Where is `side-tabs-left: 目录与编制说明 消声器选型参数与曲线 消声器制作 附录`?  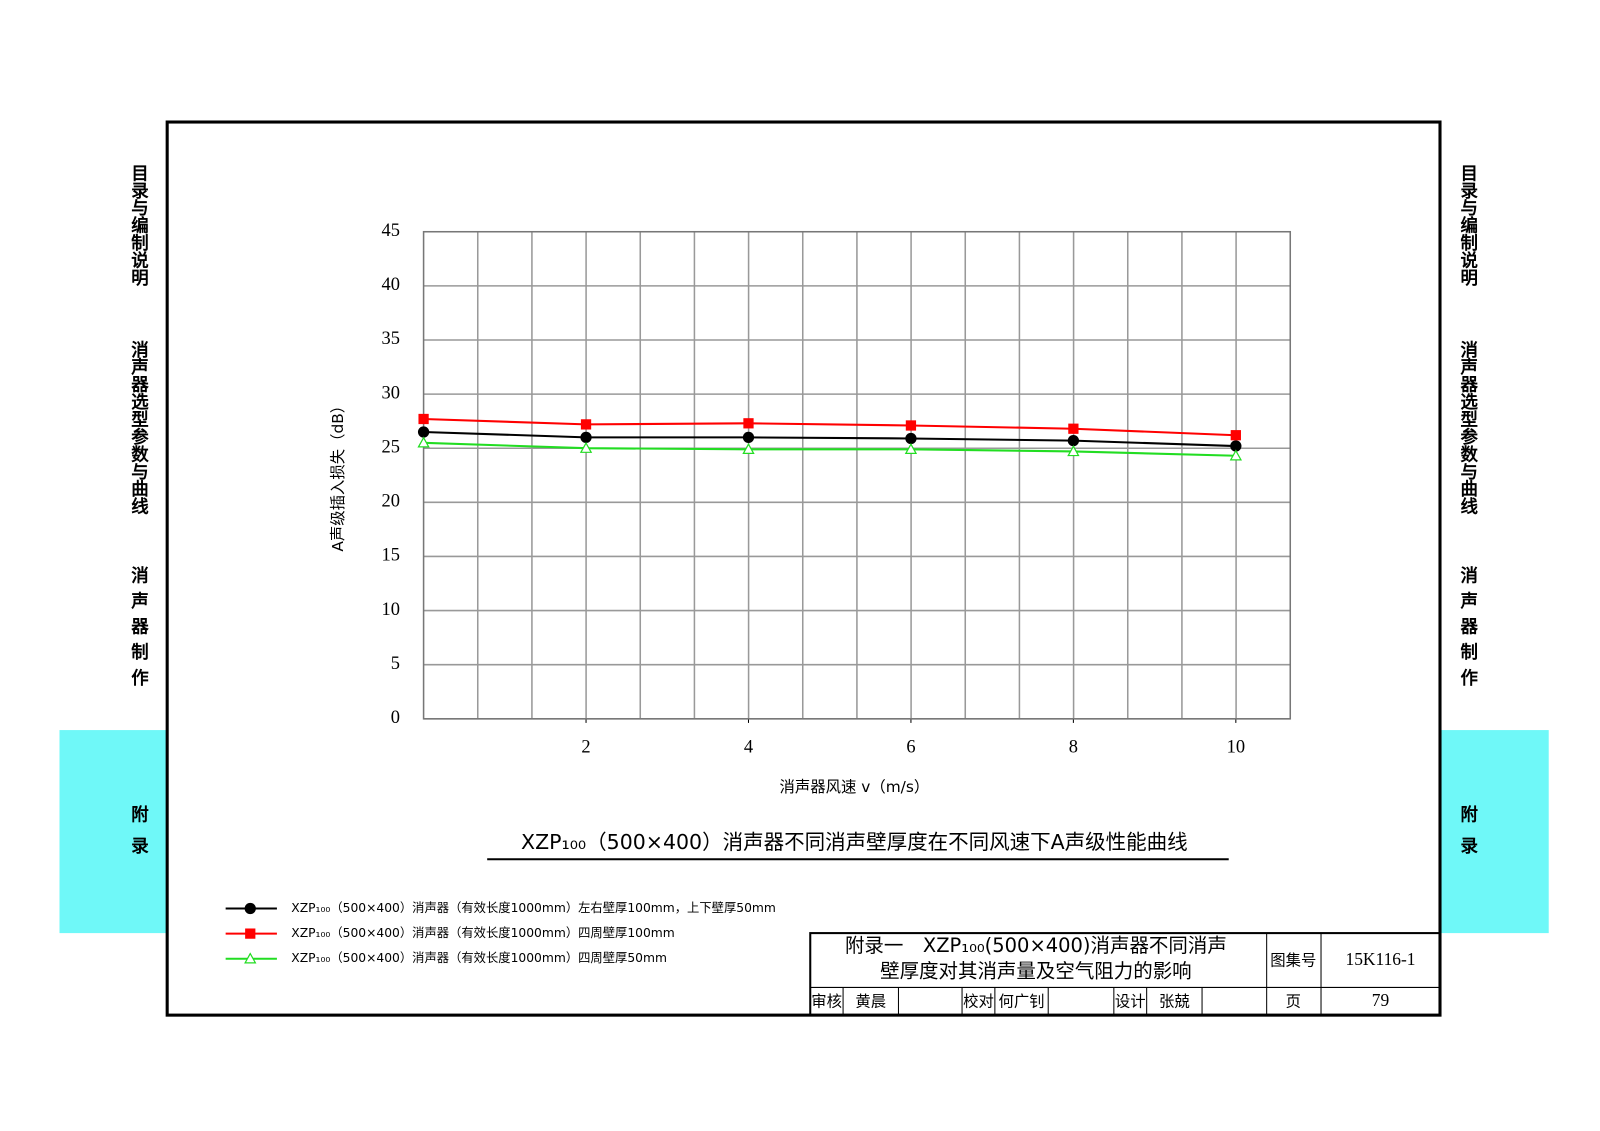 side-tabs-left: 目录与编制说明 消声器选型参数与曲线 消声器制作 附录 is located at coordinates (138, 516).